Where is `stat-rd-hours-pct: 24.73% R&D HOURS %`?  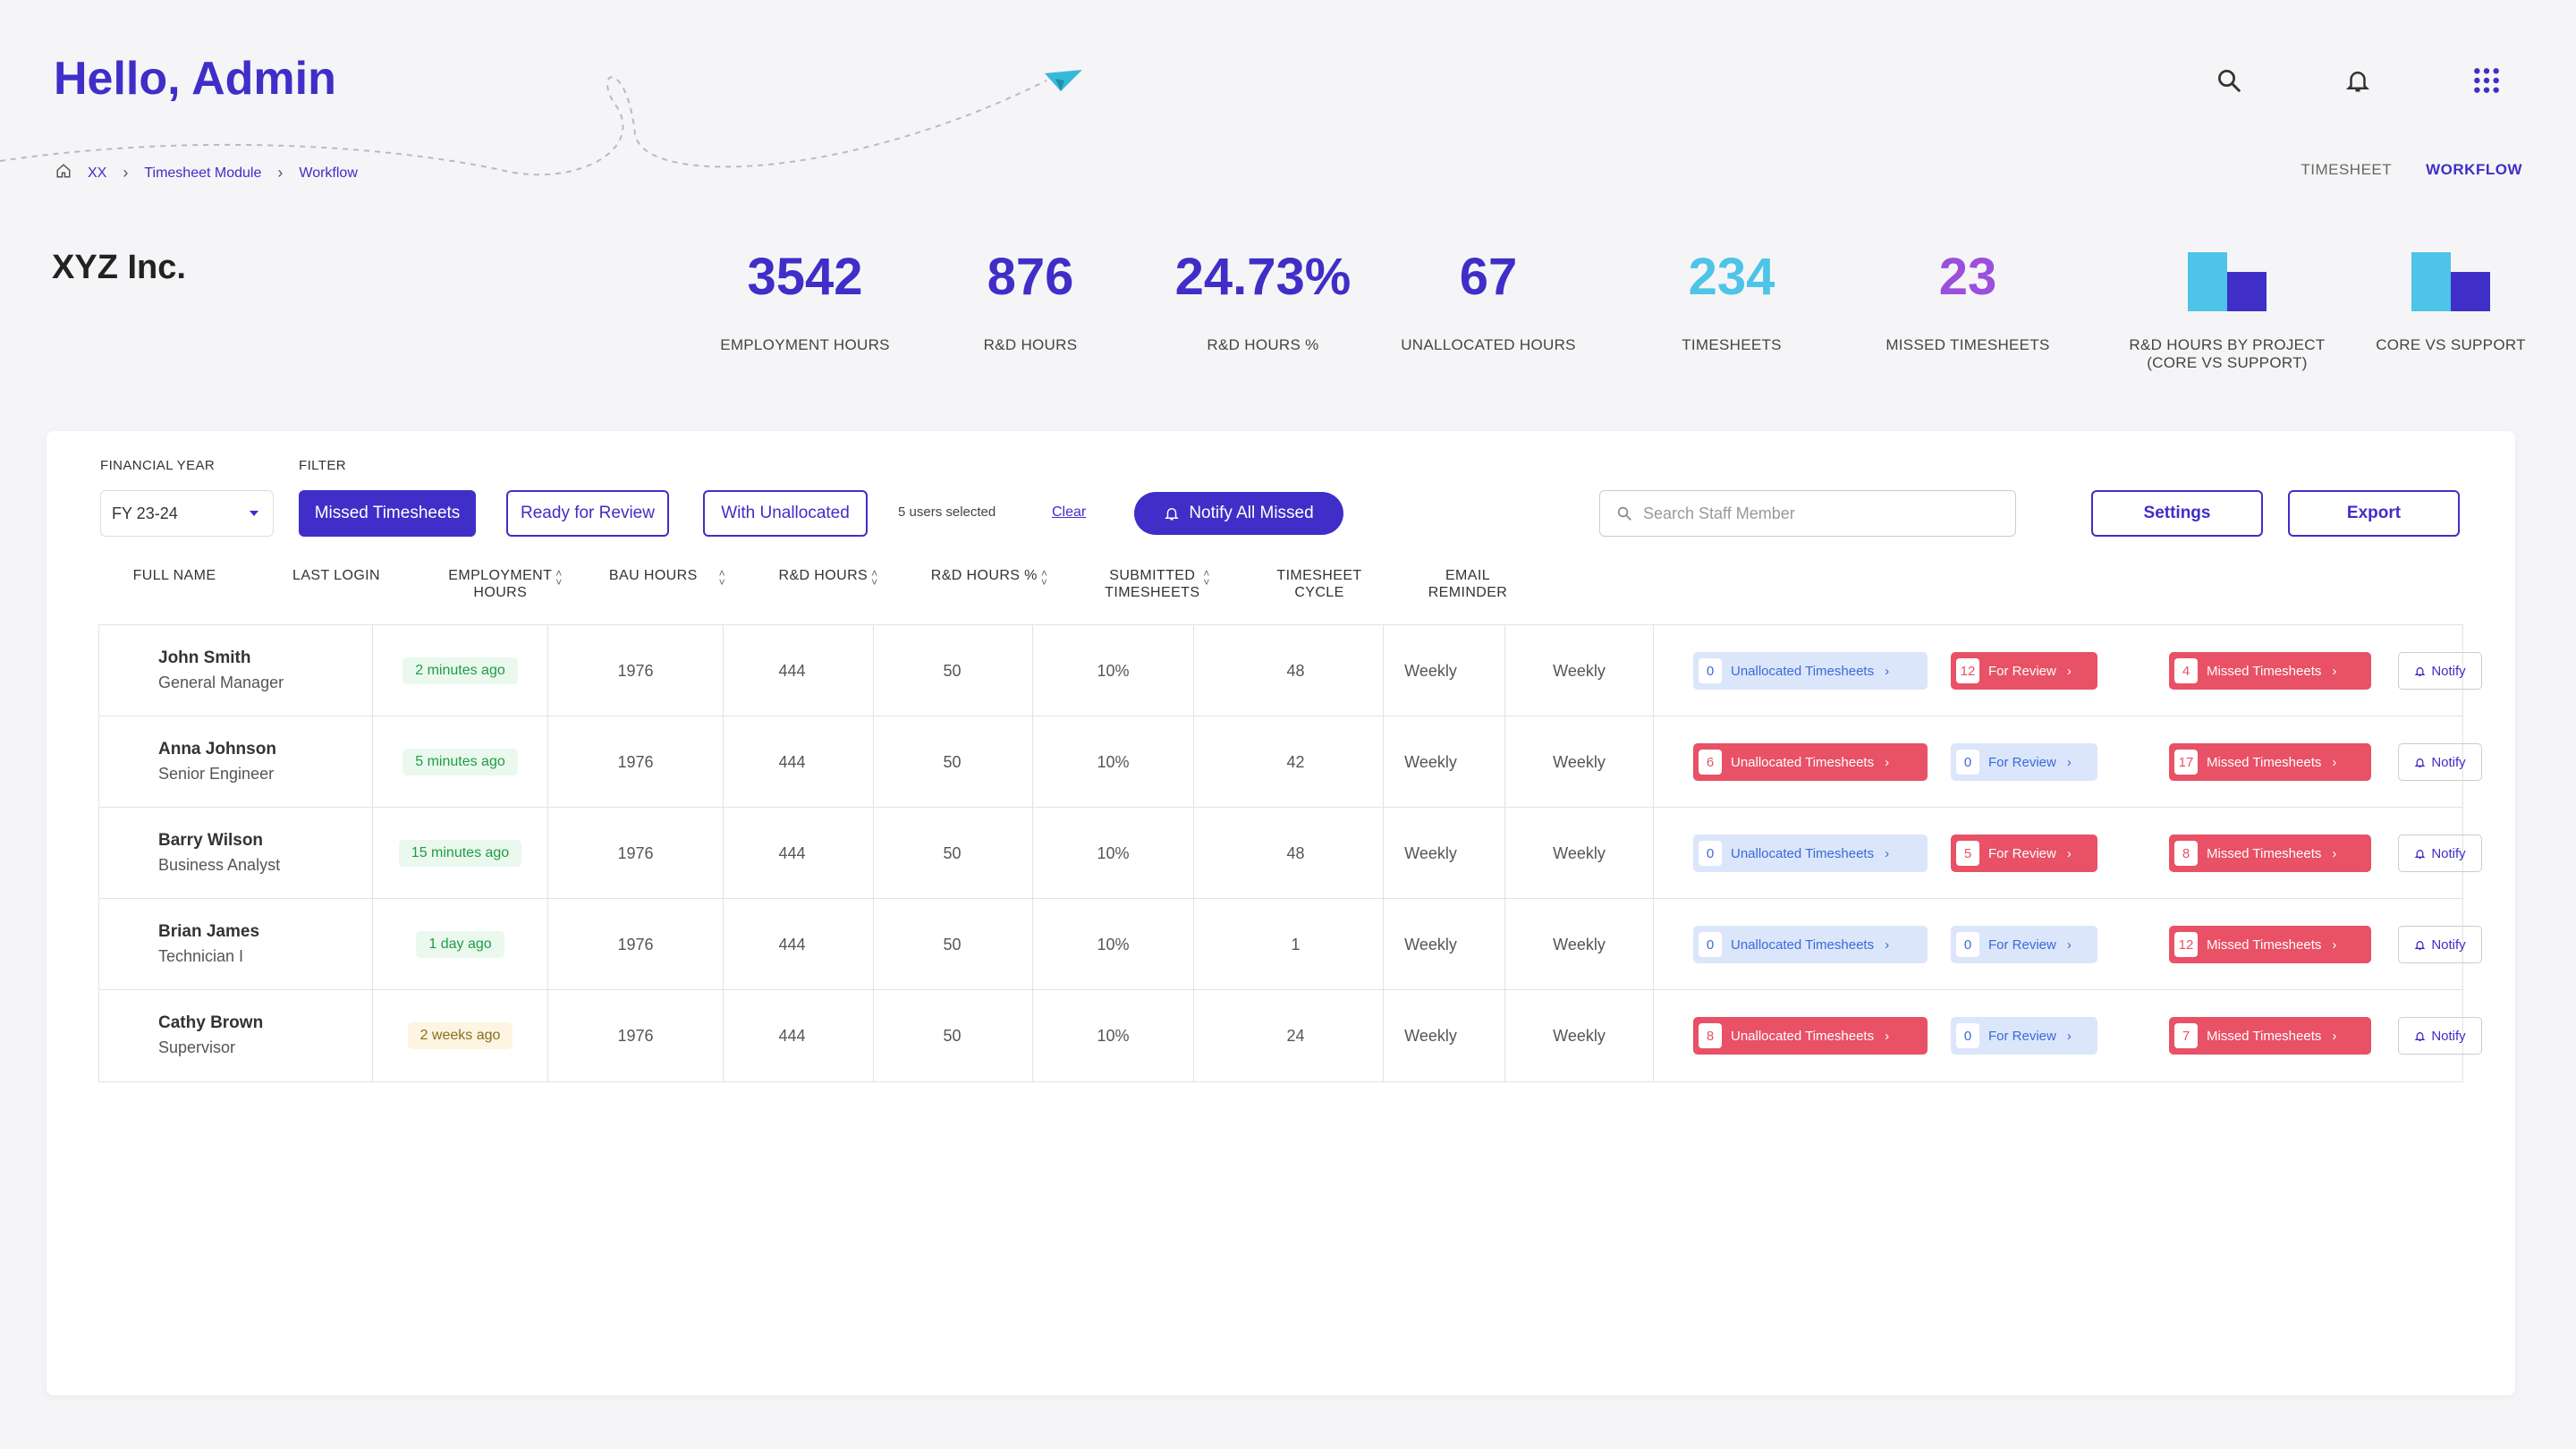 stat-rd-hours-pct: 24.73% R&D HOURS % is located at coordinates (1263, 298).